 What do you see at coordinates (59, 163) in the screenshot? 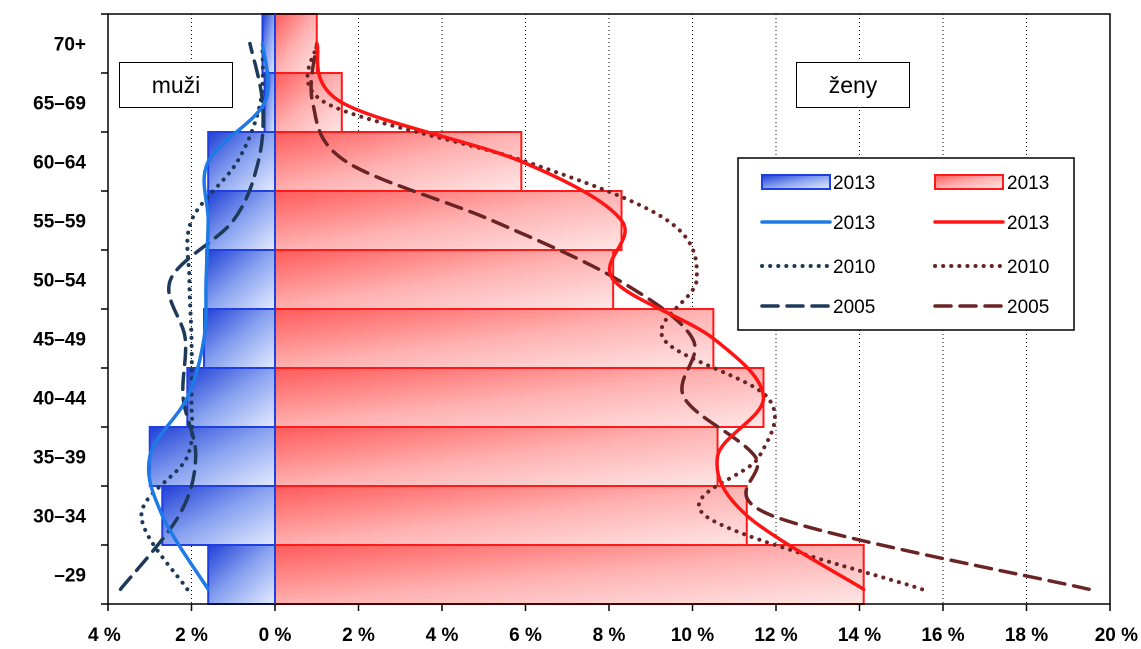
I see `y-tick-label: 60–64` at bounding box center [59, 163].